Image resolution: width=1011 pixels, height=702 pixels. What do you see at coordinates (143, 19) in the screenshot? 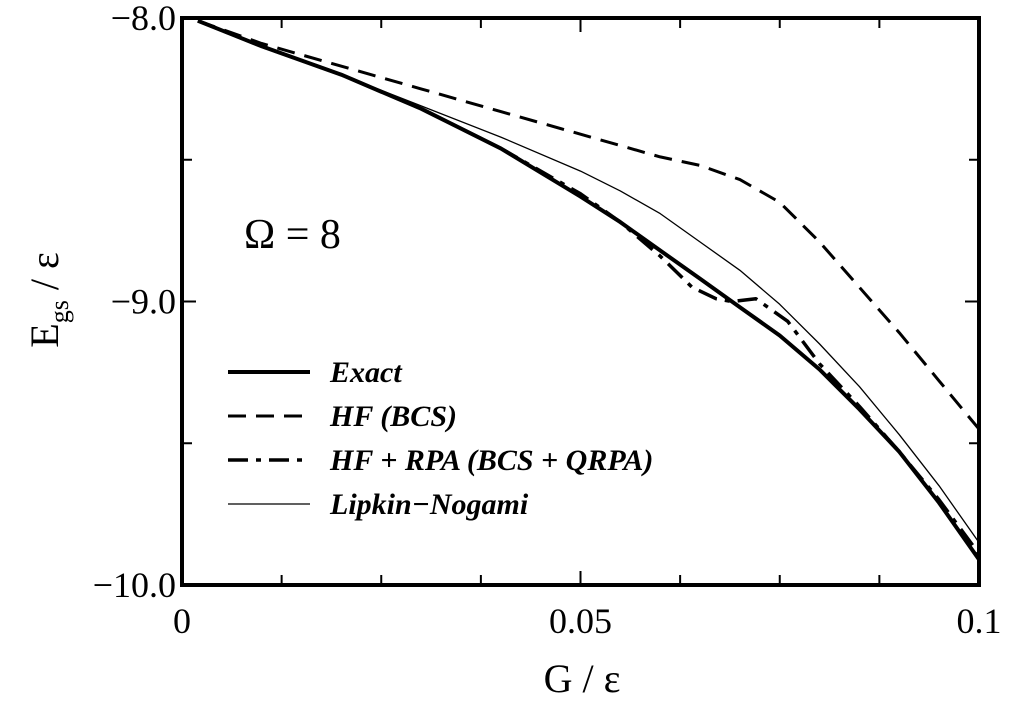
I see `y-tick-label: −8.0` at bounding box center [143, 19].